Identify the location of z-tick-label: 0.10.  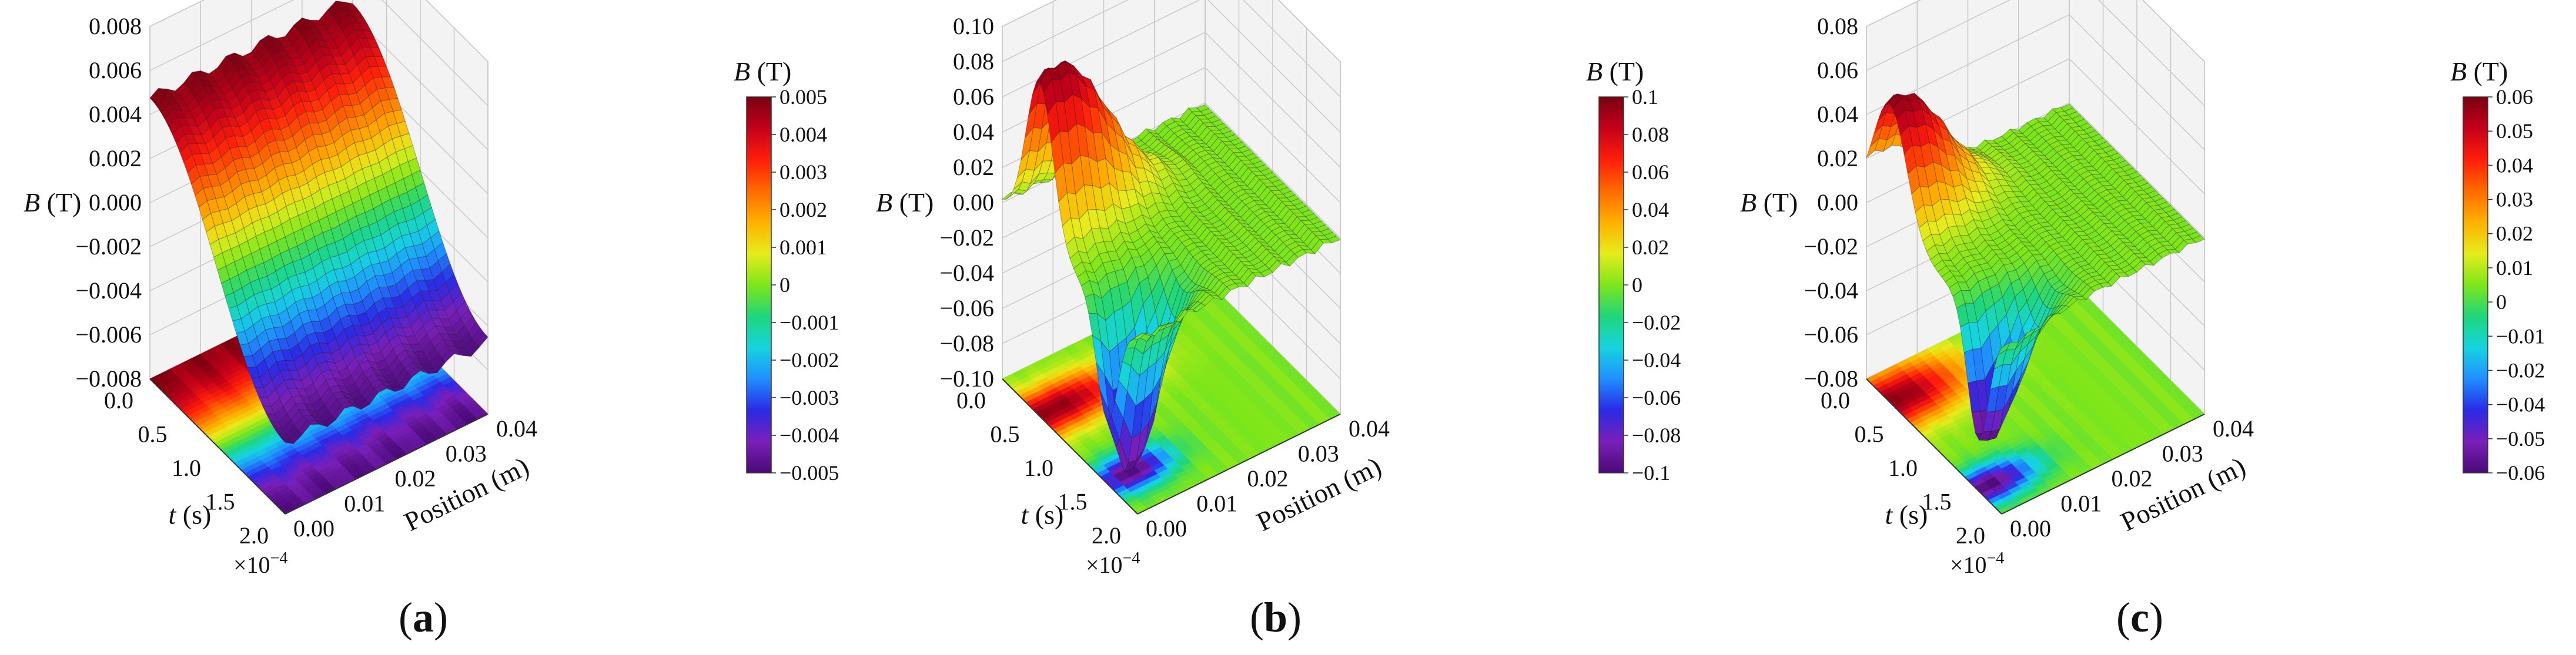
(973, 26).